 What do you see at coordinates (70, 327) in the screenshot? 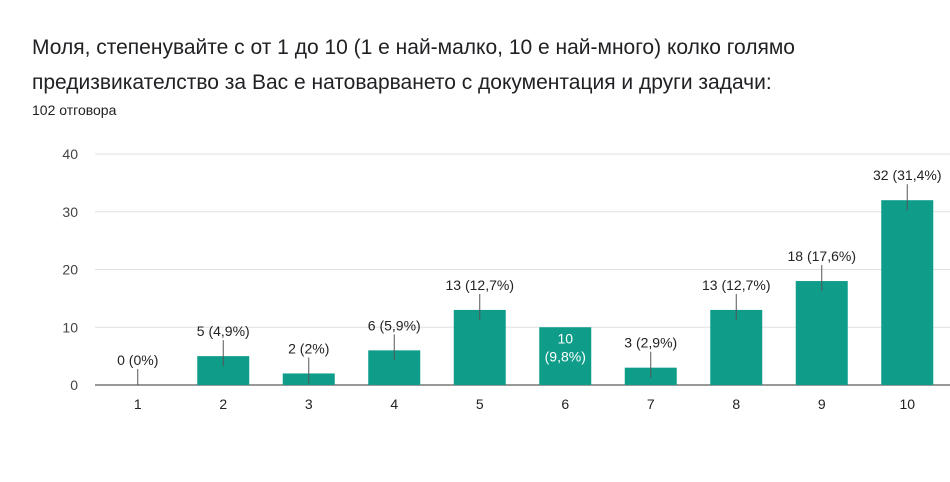
I see `y-tick-label: 10` at bounding box center [70, 327].